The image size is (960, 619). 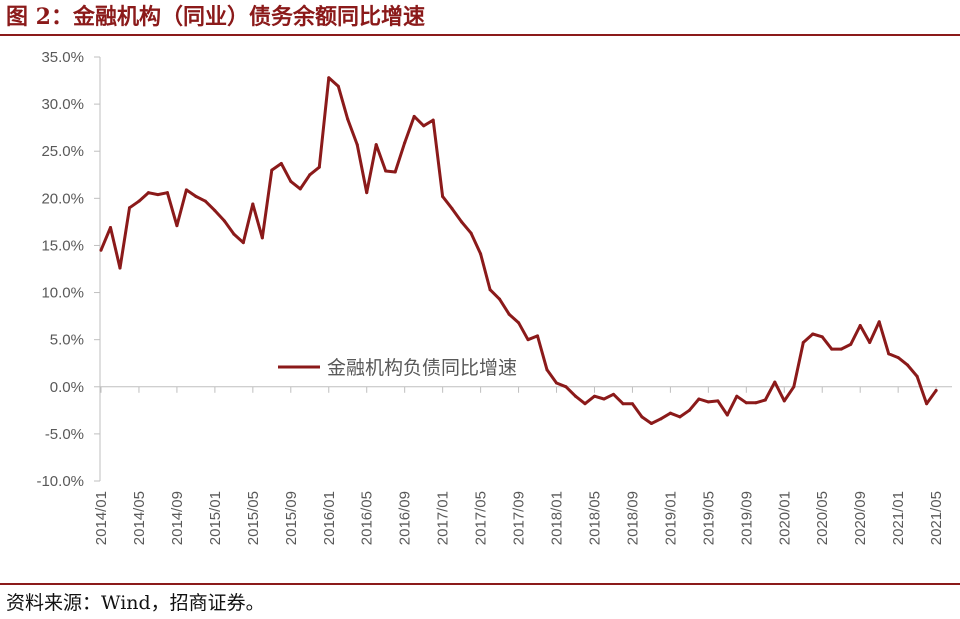 What do you see at coordinates (422, 368) in the screenshot?
I see `legend-label: 金融机构负债同比增速` at bounding box center [422, 368].